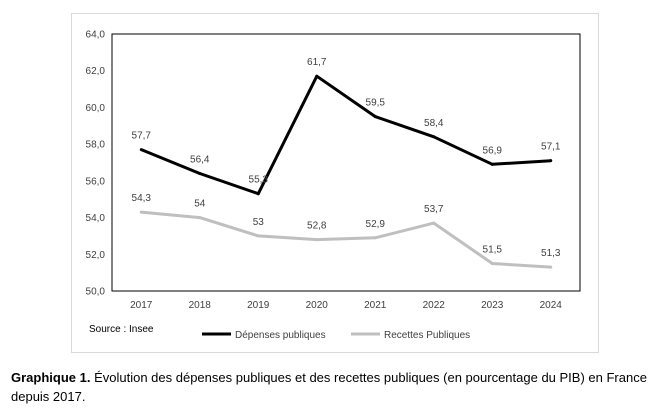  I want to click on data-label: 58,4, so click(434, 123).